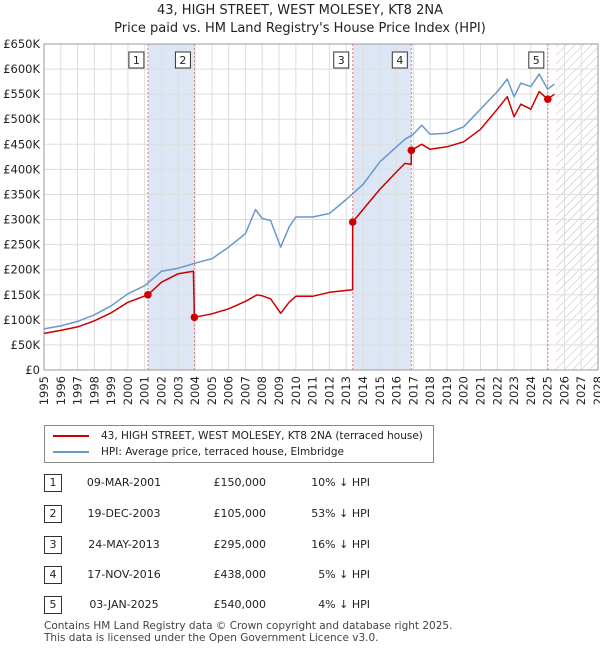  Describe the element at coordinates (397, 390) in the screenshot. I see `x-tick-label: 2016` at that location.